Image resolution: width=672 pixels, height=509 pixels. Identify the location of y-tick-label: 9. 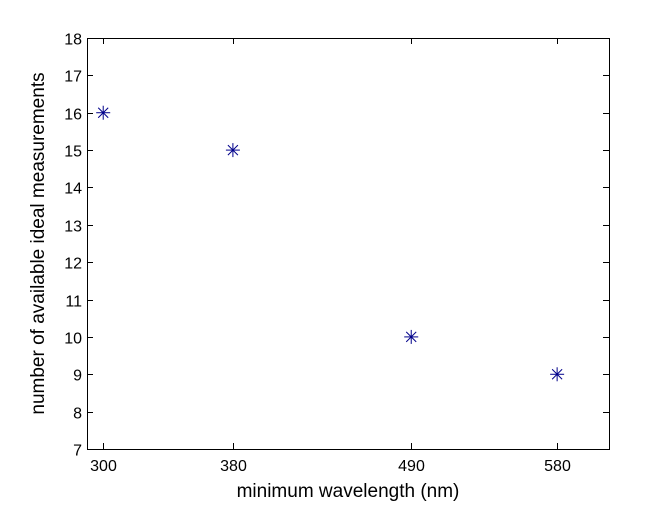
(77, 376).